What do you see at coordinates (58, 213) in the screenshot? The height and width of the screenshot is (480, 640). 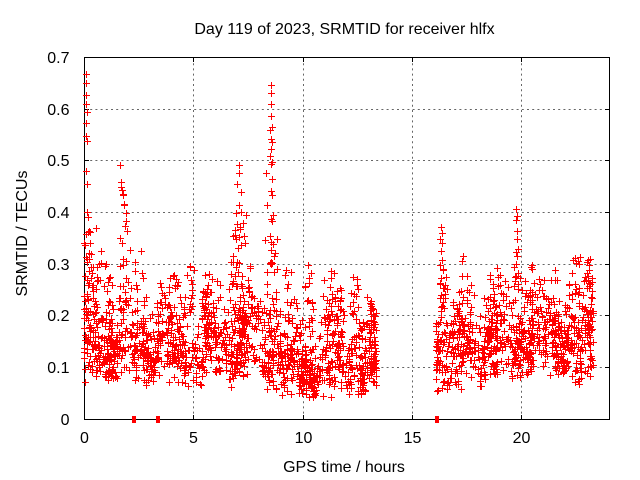 I see `svg-text: 0.4` at bounding box center [58, 213].